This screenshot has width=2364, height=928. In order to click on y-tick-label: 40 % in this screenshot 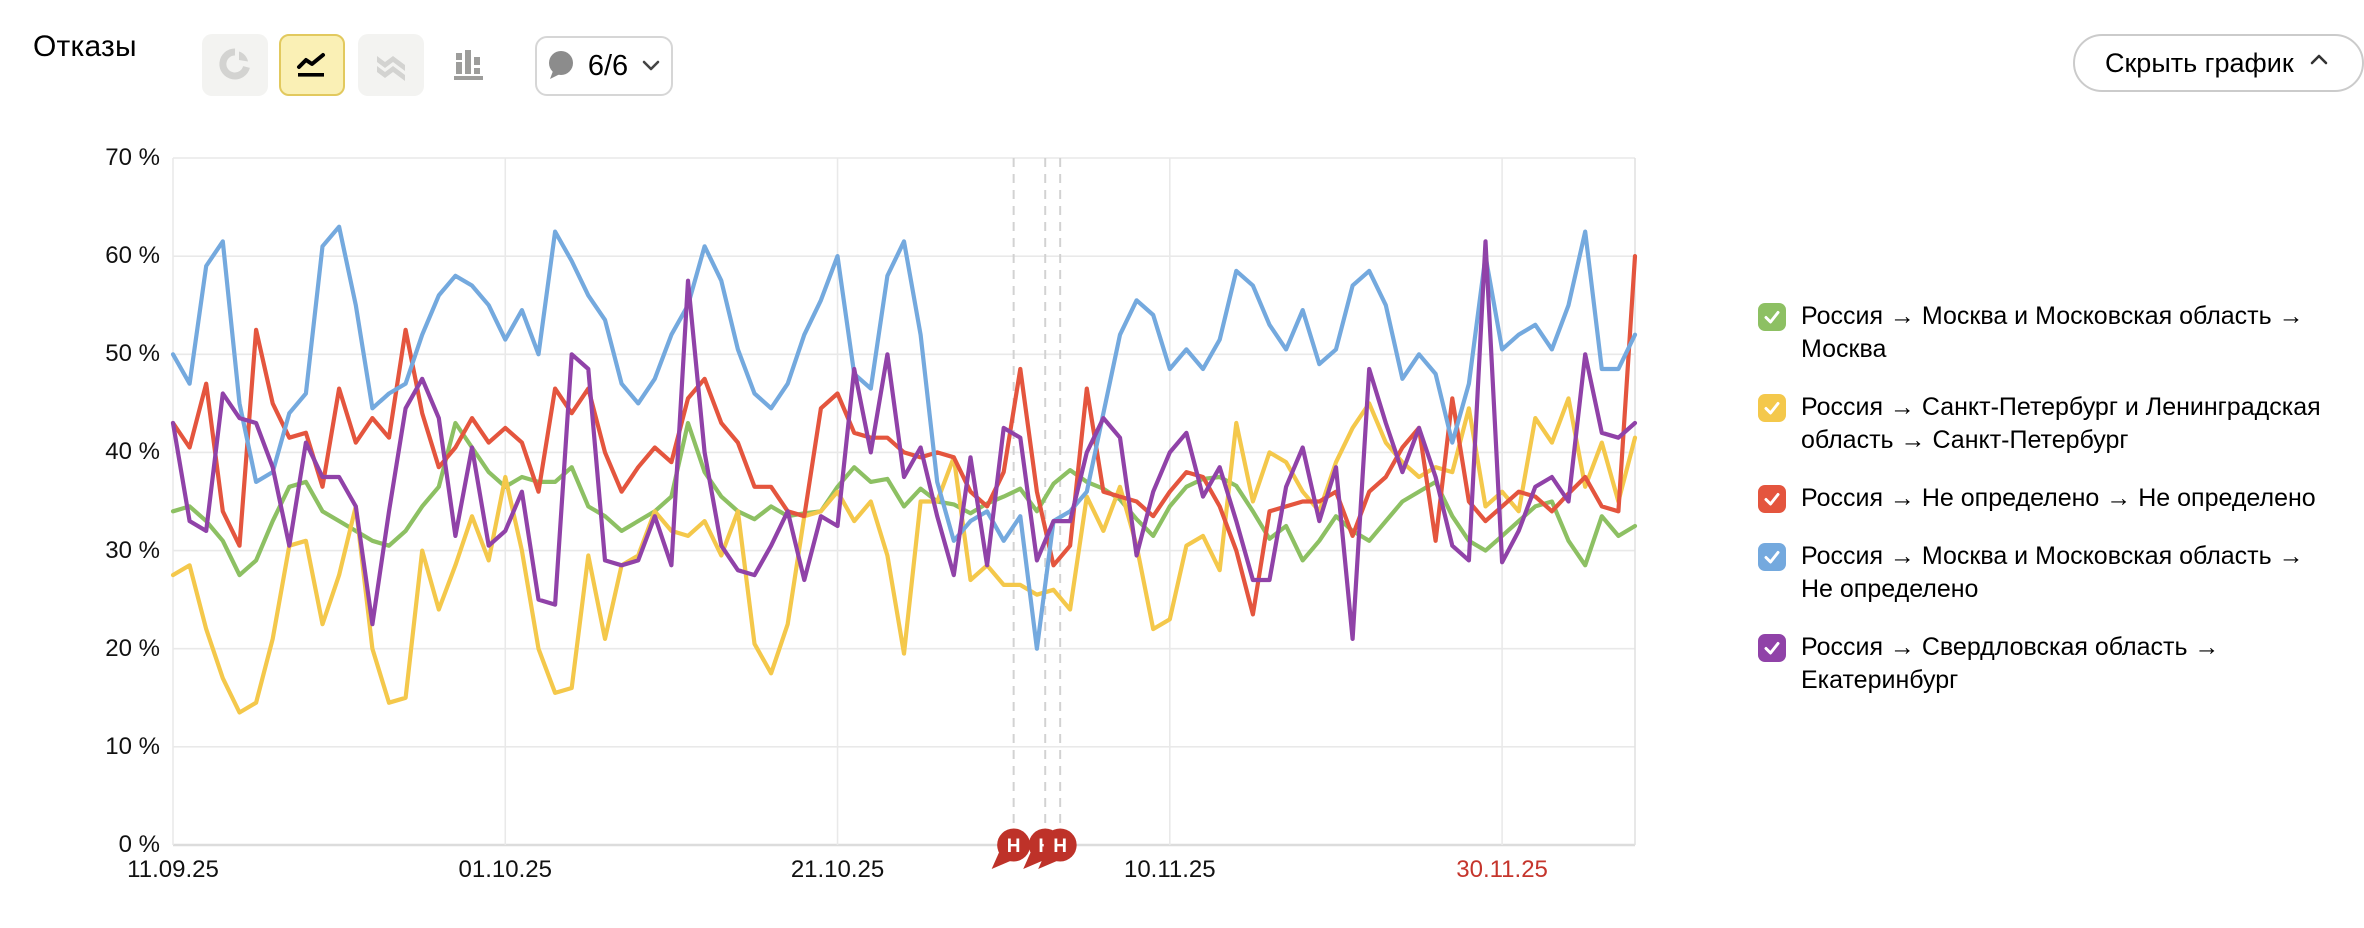, I will do `click(132, 452)`.